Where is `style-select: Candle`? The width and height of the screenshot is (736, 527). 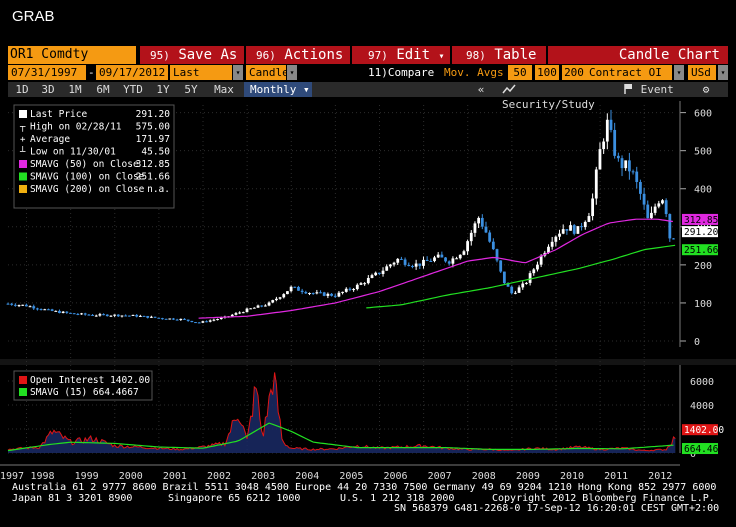
style-select: Candle is located at coordinates (267, 72).